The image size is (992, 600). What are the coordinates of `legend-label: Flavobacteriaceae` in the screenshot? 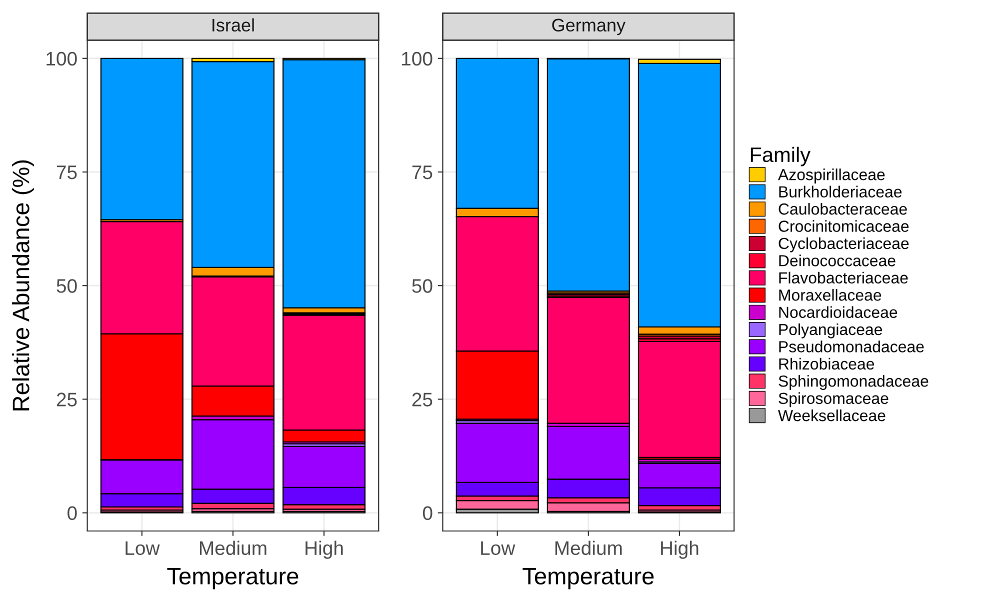 It's located at (843, 278).